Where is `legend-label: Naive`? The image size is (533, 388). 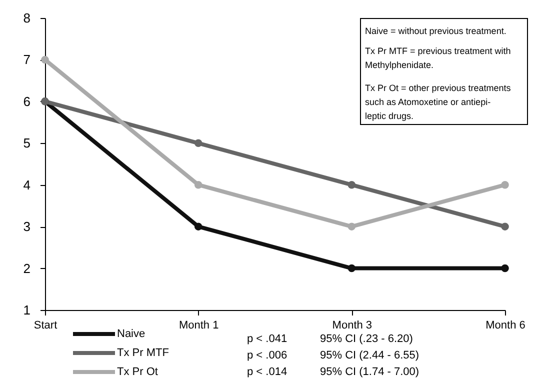 legend-label: Naive is located at coordinates (131, 334).